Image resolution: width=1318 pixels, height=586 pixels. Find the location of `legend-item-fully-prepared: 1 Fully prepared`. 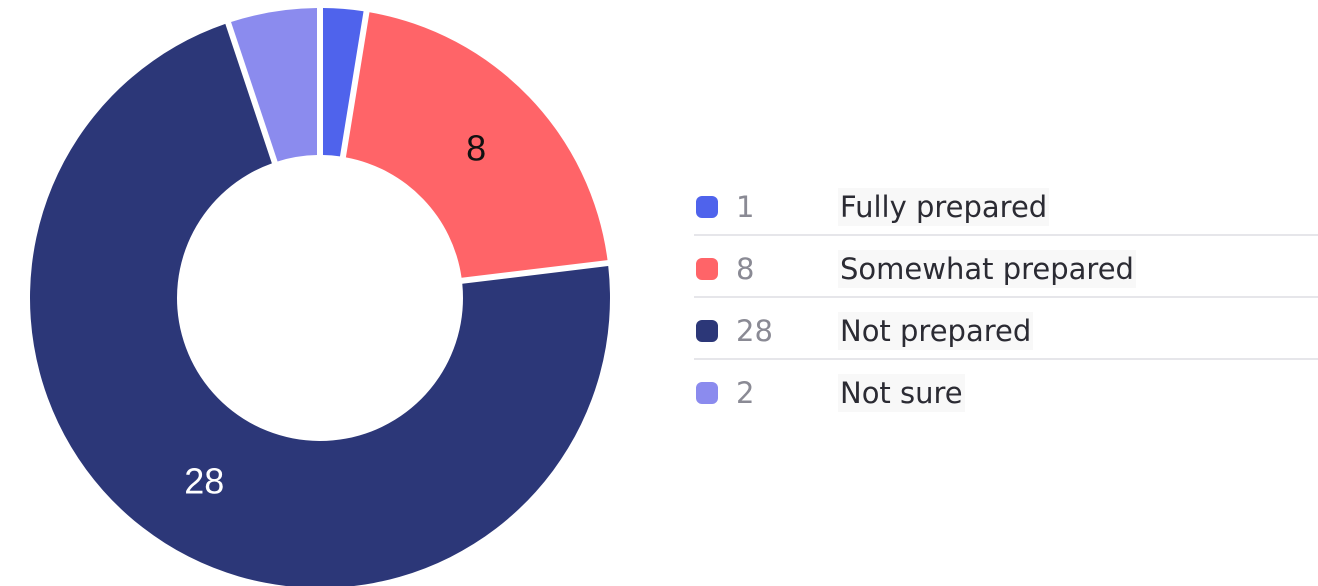

legend-item-fully-prepared: 1 Fully prepared is located at coordinates (1006, 205).